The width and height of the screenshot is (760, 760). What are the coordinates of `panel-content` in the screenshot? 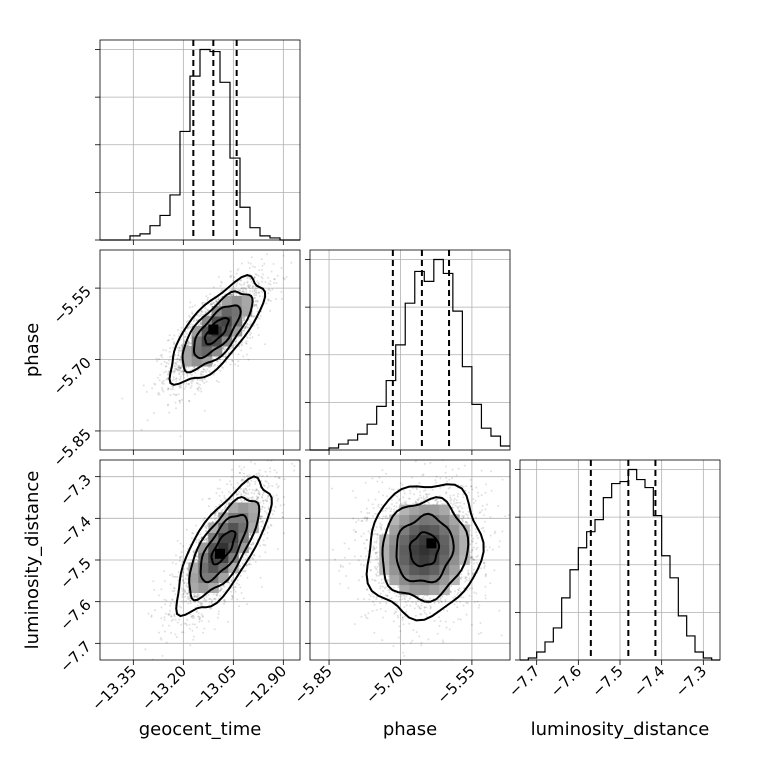 It's located at (420, 560).